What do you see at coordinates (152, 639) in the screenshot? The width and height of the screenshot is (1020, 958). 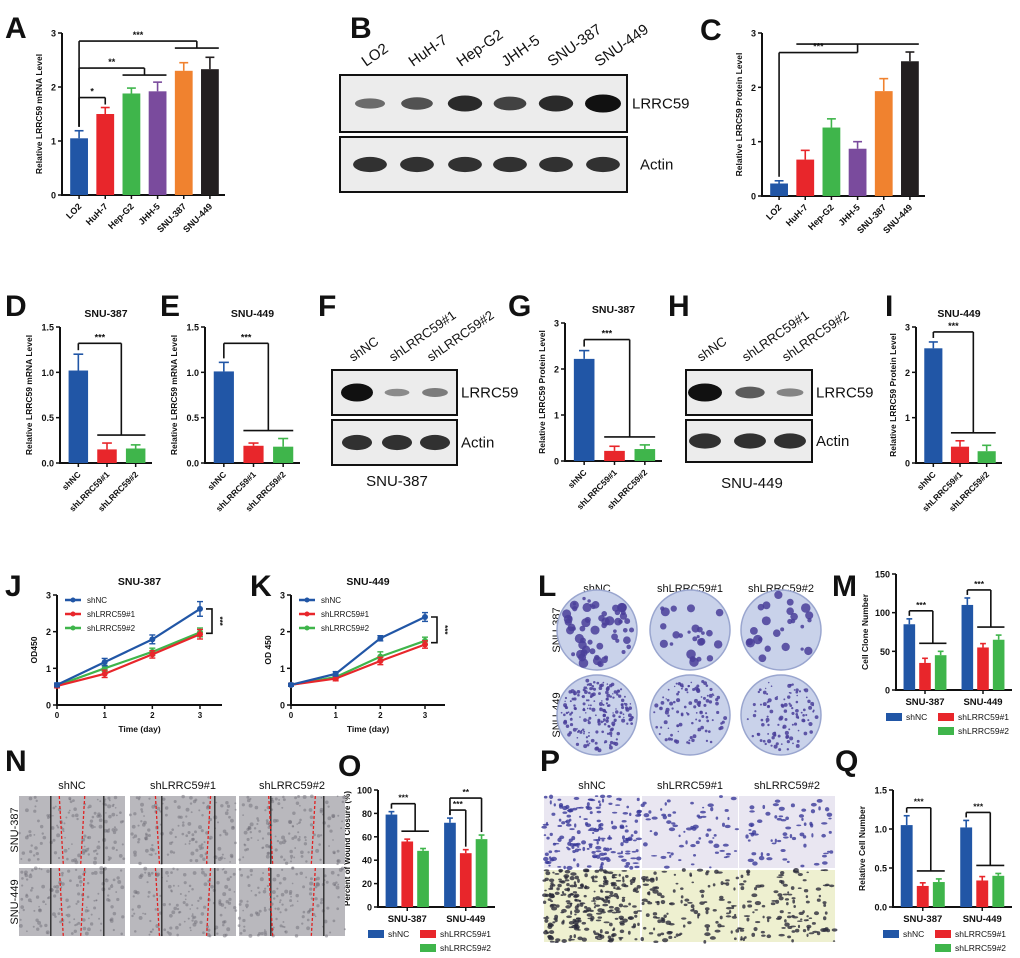 I see `data-point` at bounding box center [152, 639].